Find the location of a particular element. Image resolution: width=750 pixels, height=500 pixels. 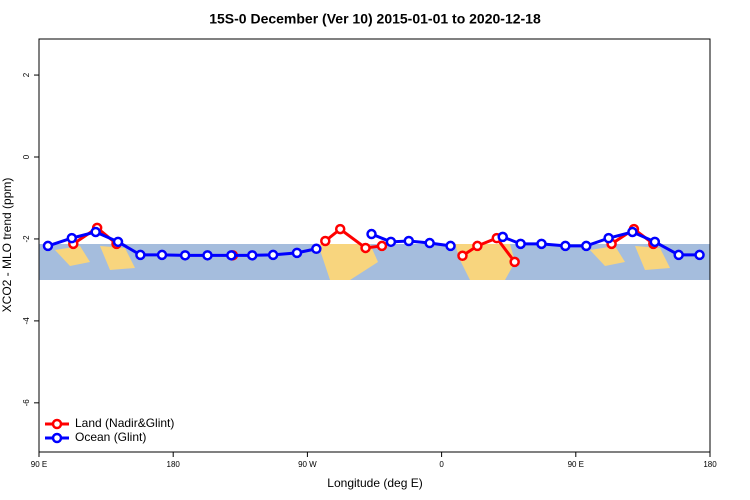

x-tick-label: 0 is located at coordinates (441, 464).